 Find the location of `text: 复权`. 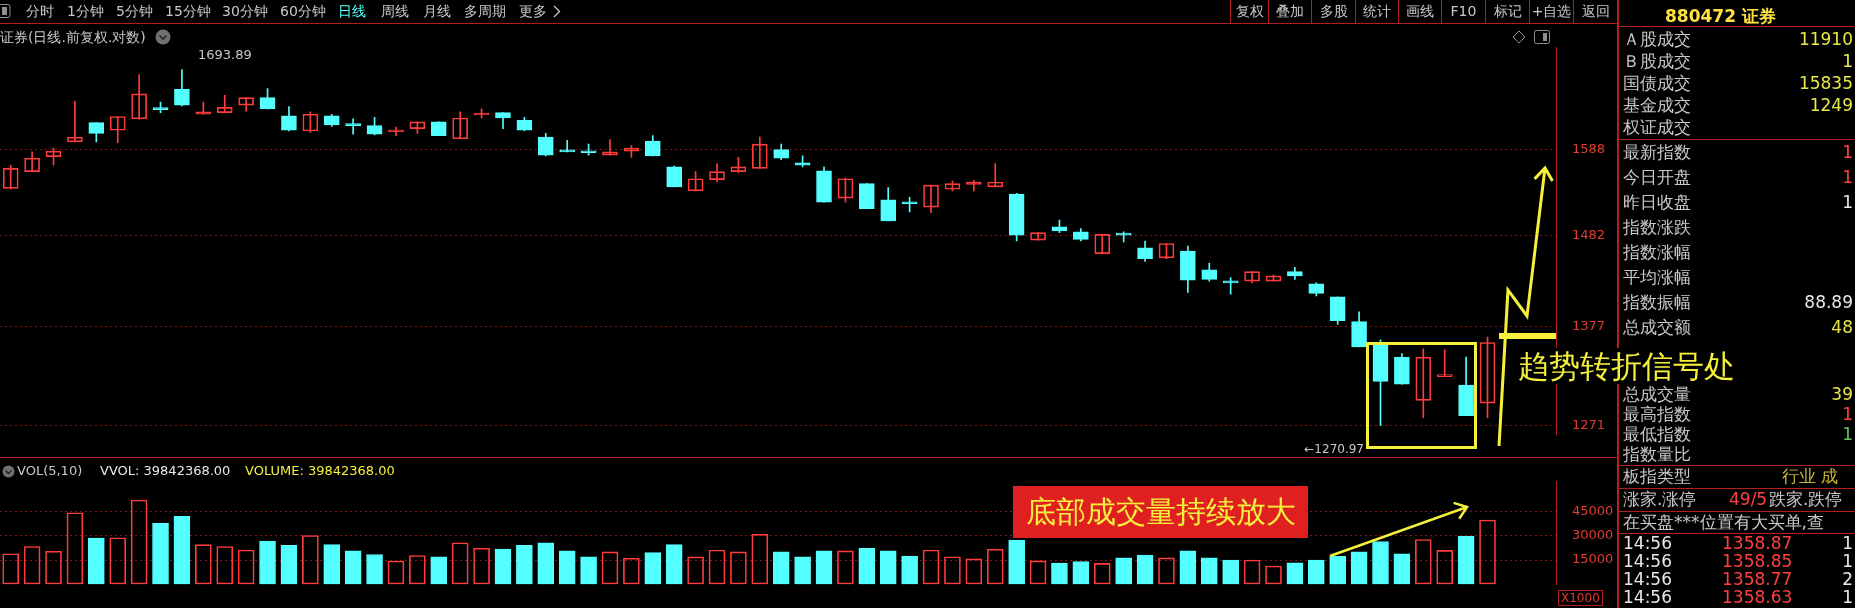

text: 复权 is located at coordinates (1249, 11).